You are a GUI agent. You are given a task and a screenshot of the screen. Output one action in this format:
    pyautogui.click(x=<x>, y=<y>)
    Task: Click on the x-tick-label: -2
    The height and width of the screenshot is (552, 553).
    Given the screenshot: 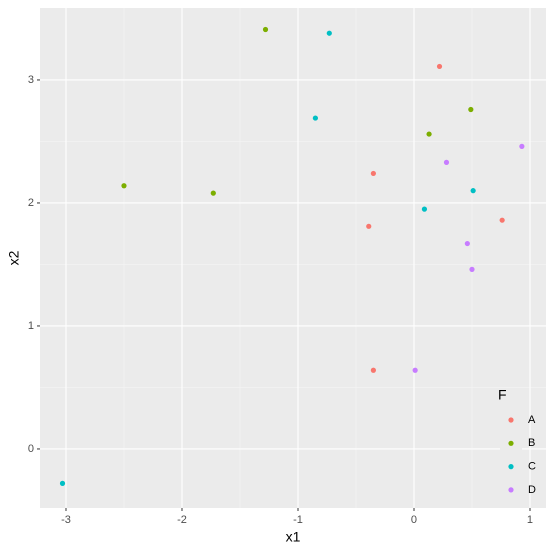 What is the action you would take?
    pyautogui.click(x=182, y=520)
    